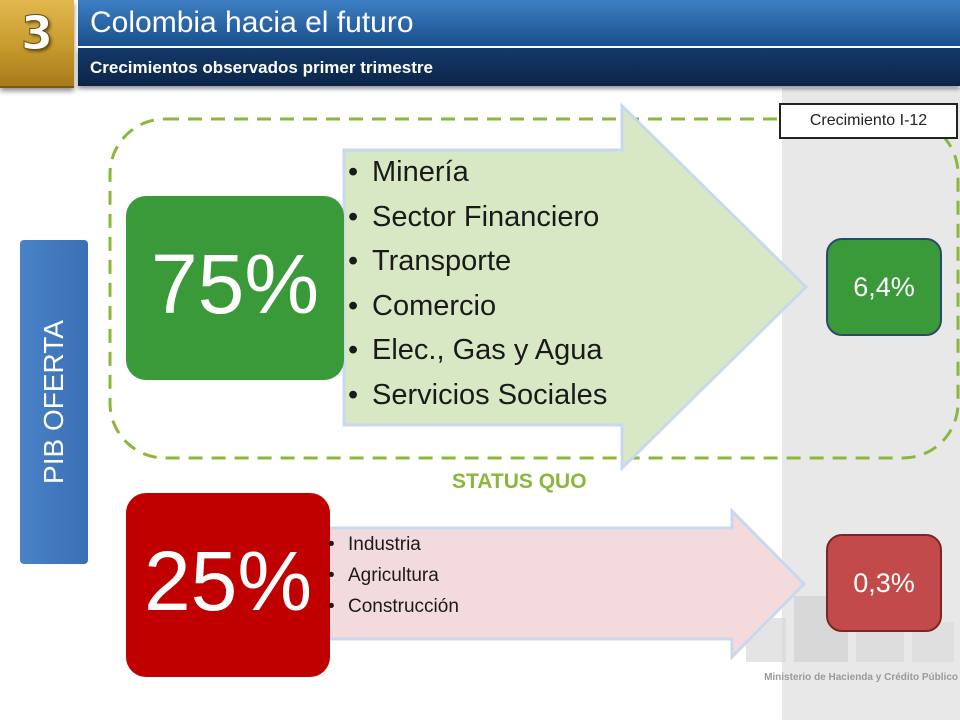 This screenshot has height=720, width=960. What do you see at coordinates (474, 350) in the screenshot?
I see `list-item: Elec., Gas y Agua` at bounding box center [474, 350].